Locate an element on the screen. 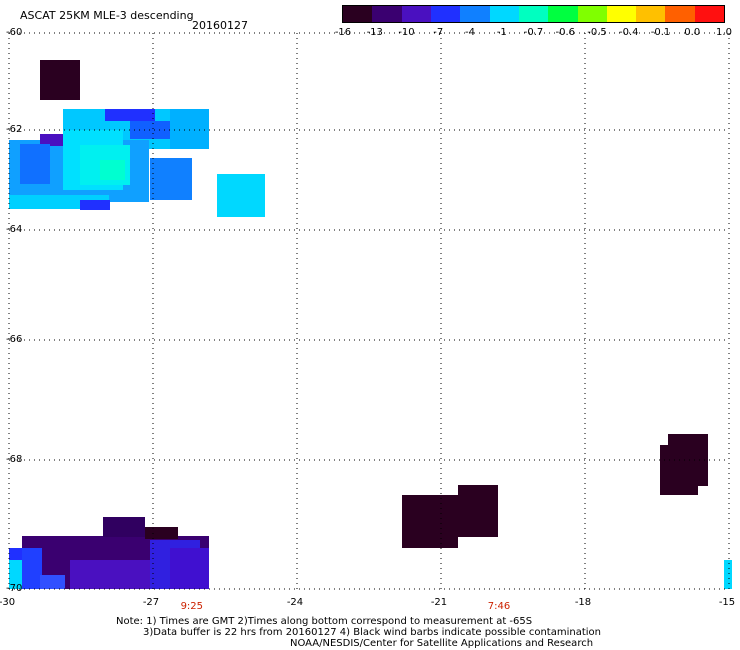 This screenshot has width=740, height=650. time-label: 9:25 is located at coordinates (192, 606).